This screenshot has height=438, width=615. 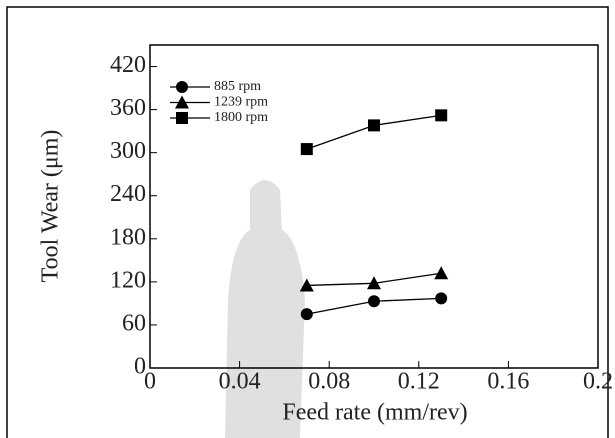 What do you see at coordinates (598, 382) in the screenshot?
I see `x-tick-label: 0.2` at bounding box center [598, 382].